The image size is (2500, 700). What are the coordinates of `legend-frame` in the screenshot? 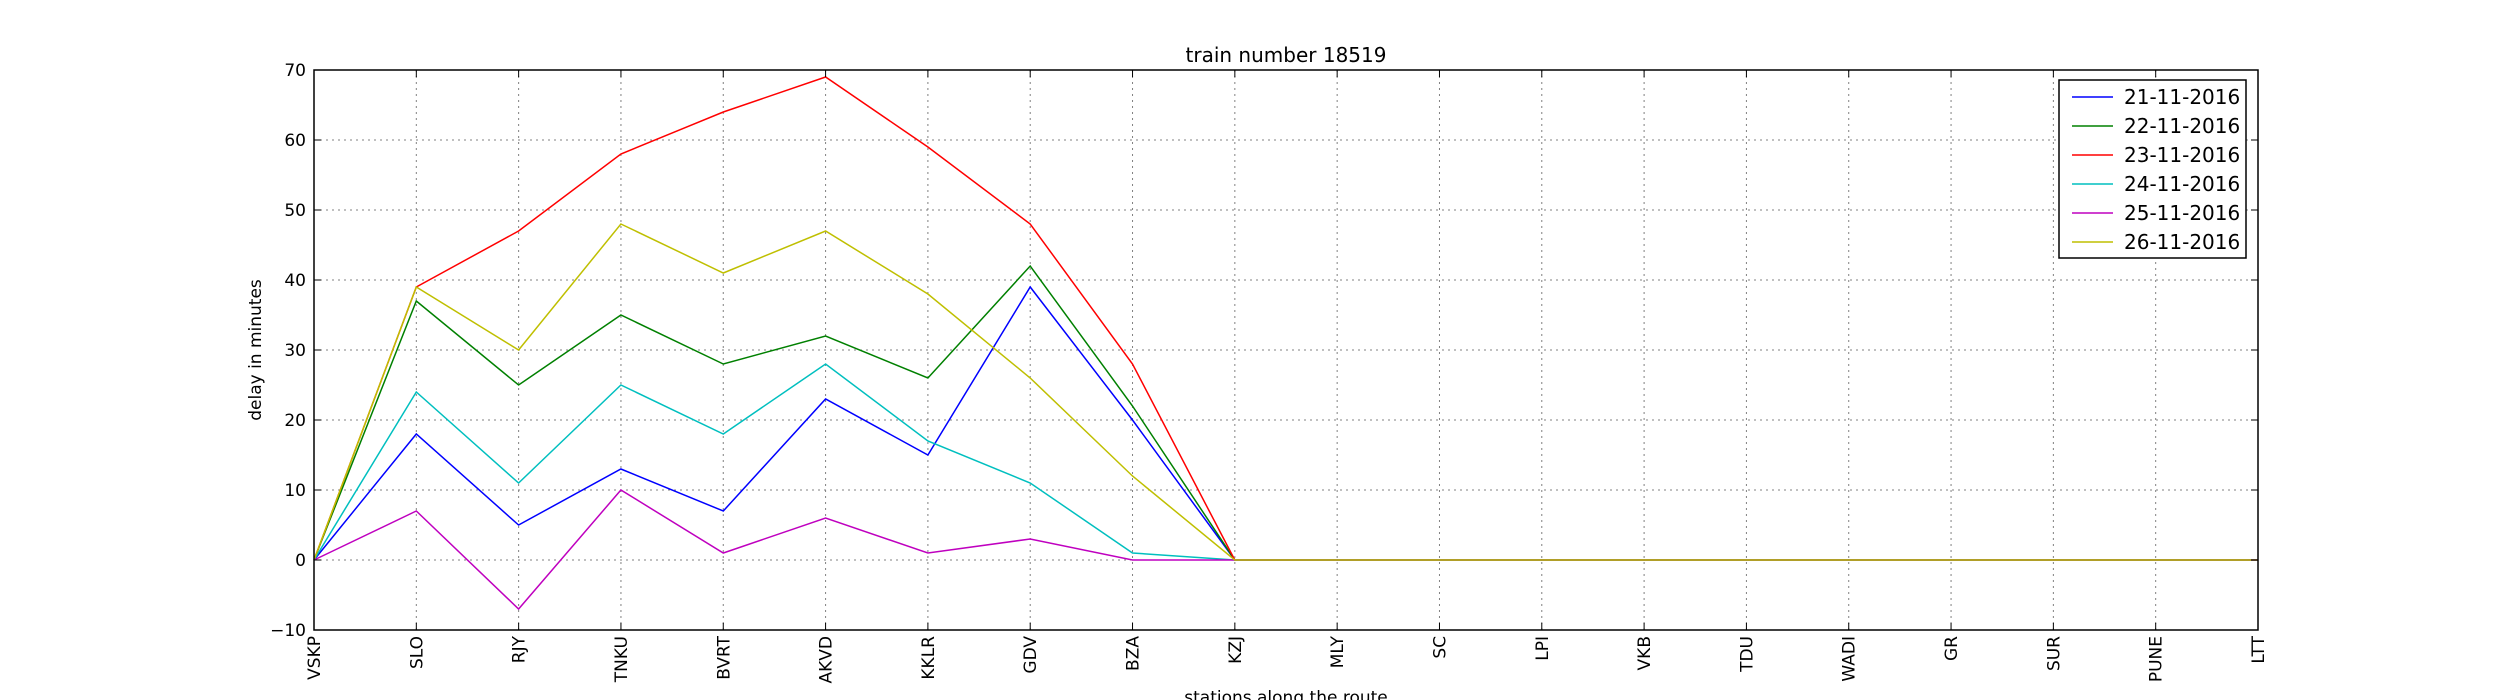 It's located at (2152, 169).